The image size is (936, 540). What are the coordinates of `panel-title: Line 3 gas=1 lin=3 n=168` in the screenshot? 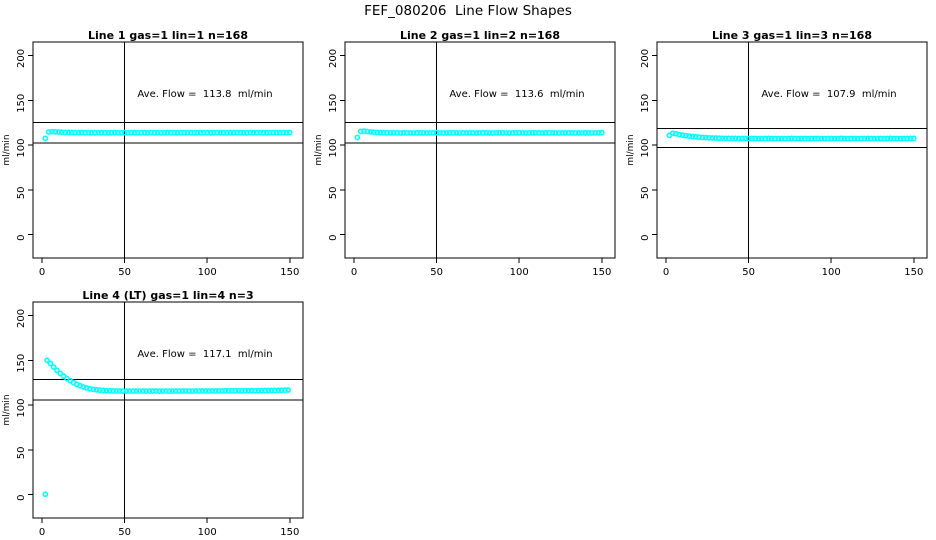 It's located at (791, 35).